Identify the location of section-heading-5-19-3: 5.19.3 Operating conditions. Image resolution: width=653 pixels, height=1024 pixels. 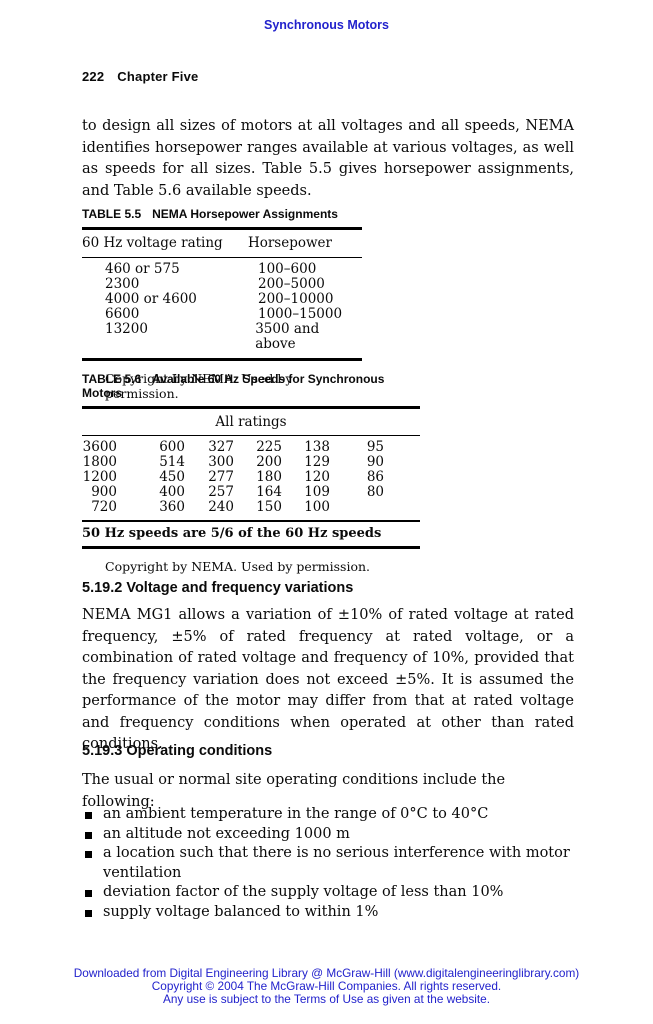
(177, 751).